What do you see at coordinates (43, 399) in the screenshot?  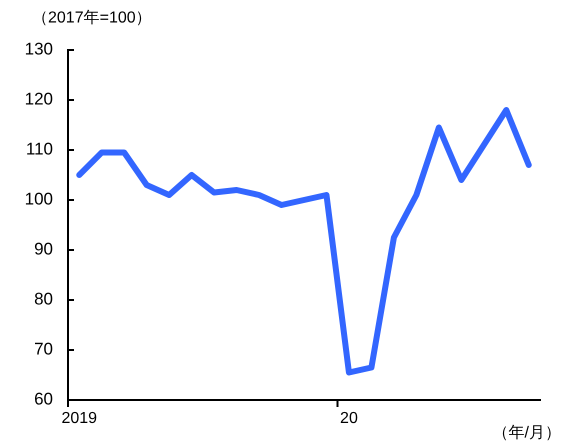 I see `y-tick-label: 60` at bounding box center [43, 399].